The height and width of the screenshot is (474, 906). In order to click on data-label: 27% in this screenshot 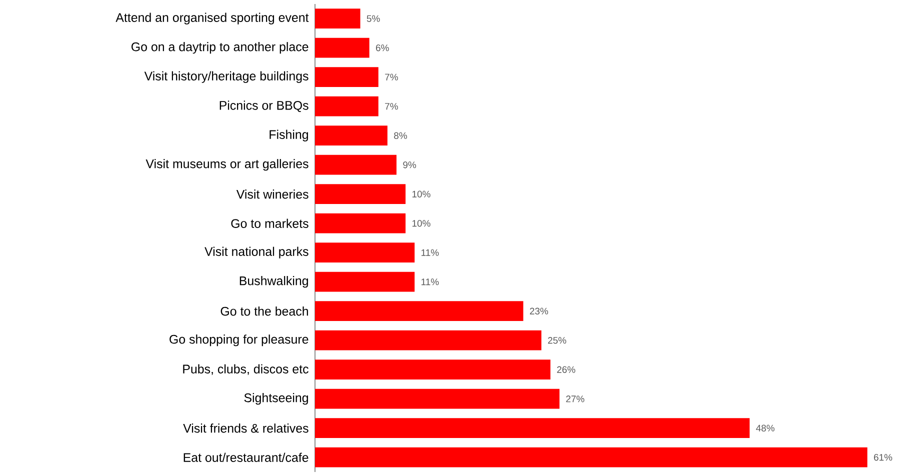, I will do `click(575, 399)`.